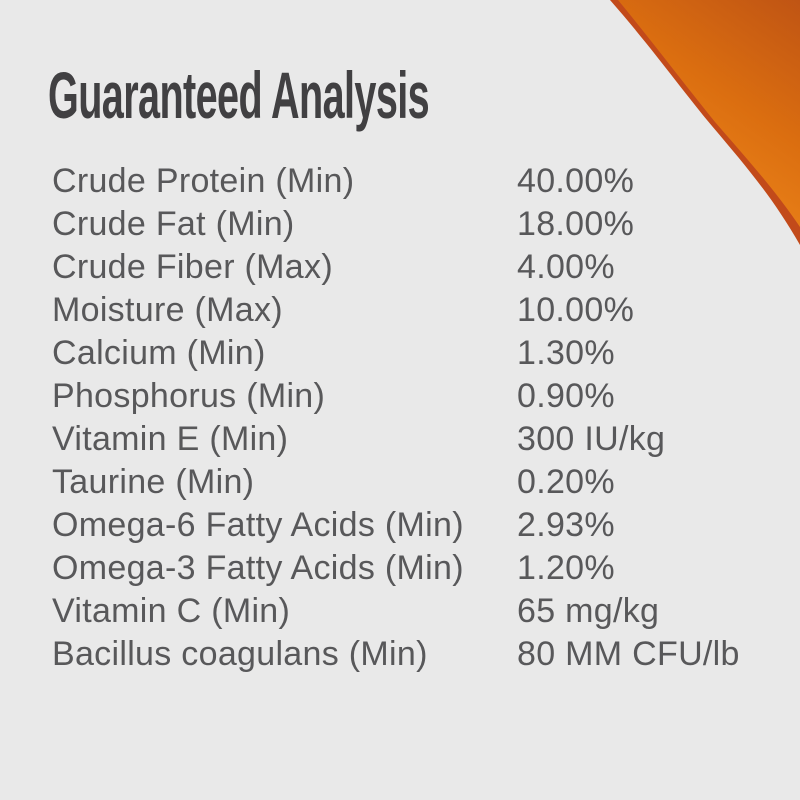 The height and width of the screenshot is (800, 800). I want to click on nutrient-label: Omega-6 Fatty Acids (Min), so click(258, 525).